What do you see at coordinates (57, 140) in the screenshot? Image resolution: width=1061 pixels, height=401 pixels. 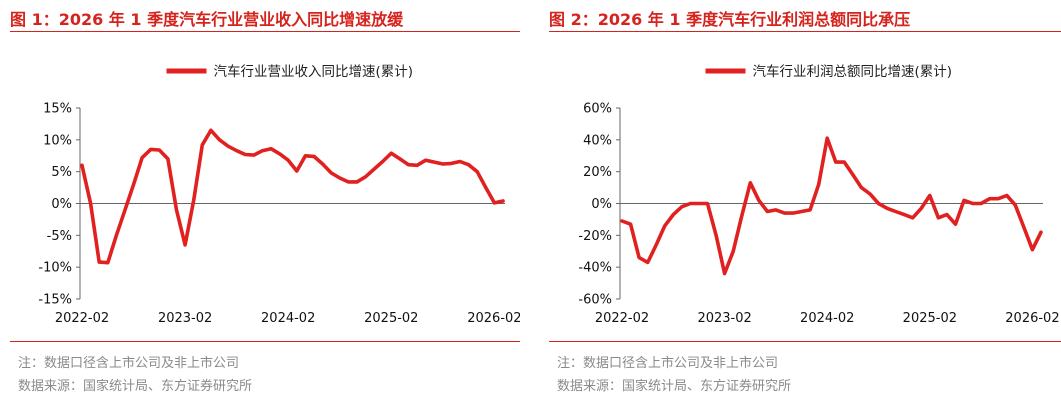 I see `y-tick-label: 10%` at bounding box center [57, 140].